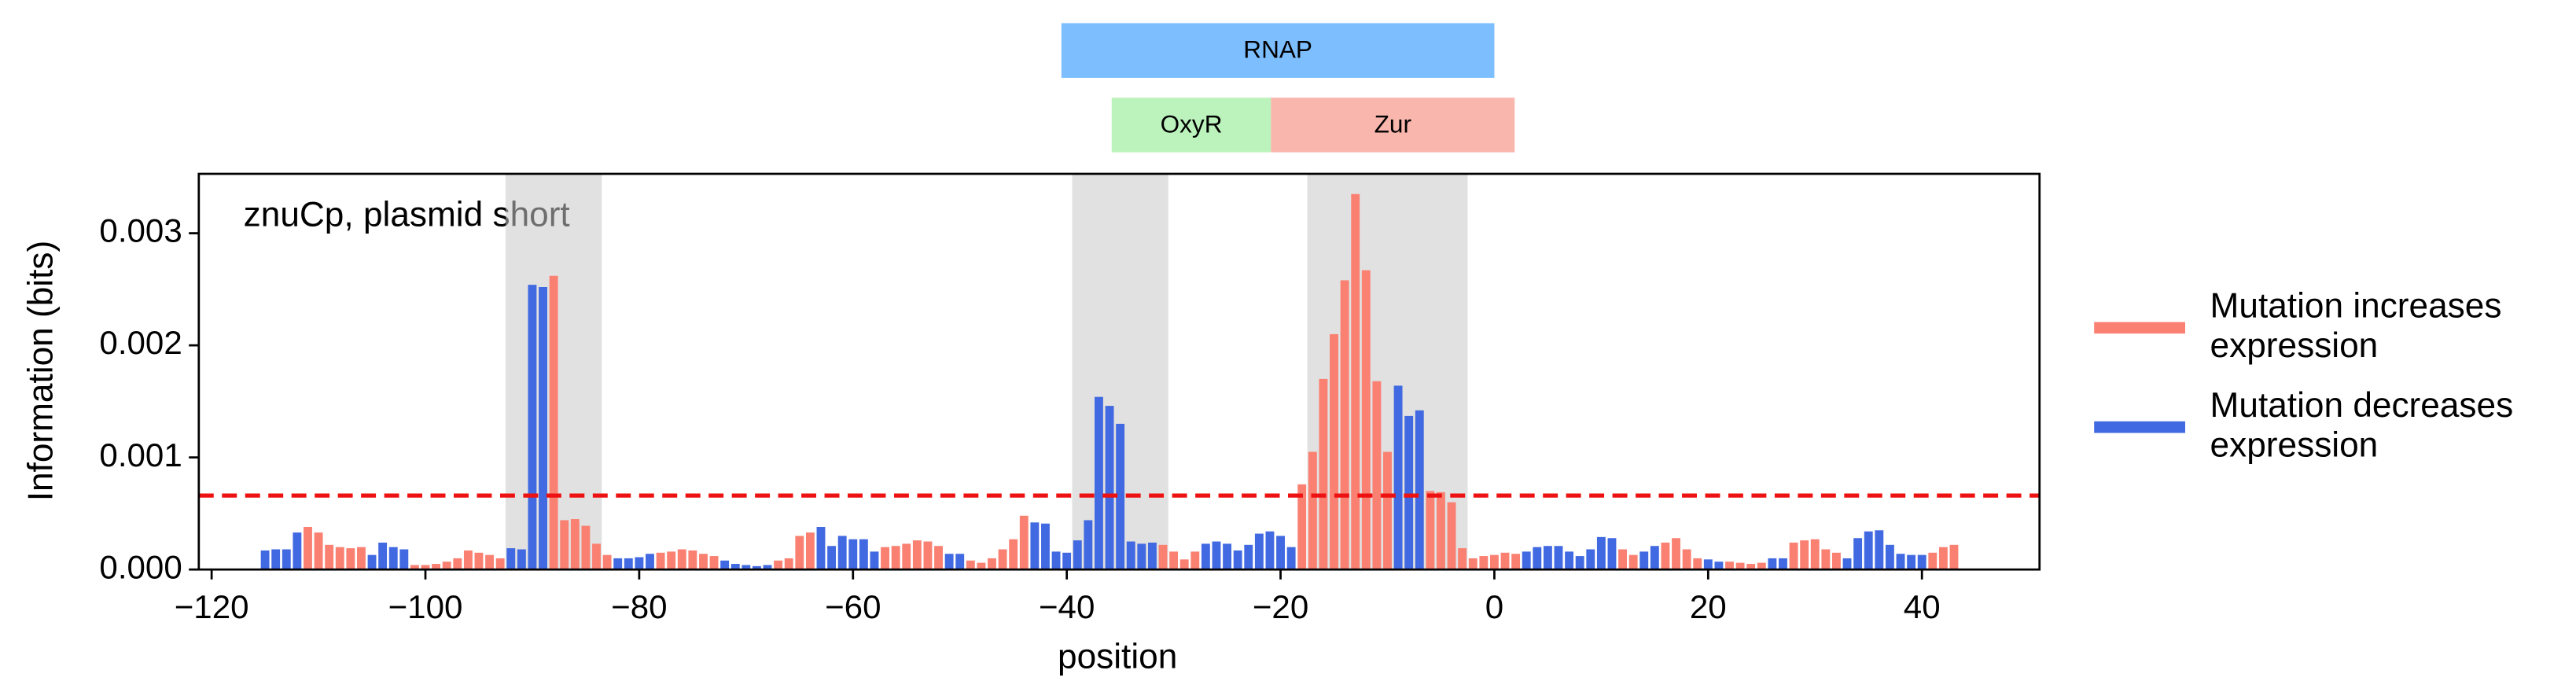  I want to click on x-tick-label: −80, so click(639, 607).